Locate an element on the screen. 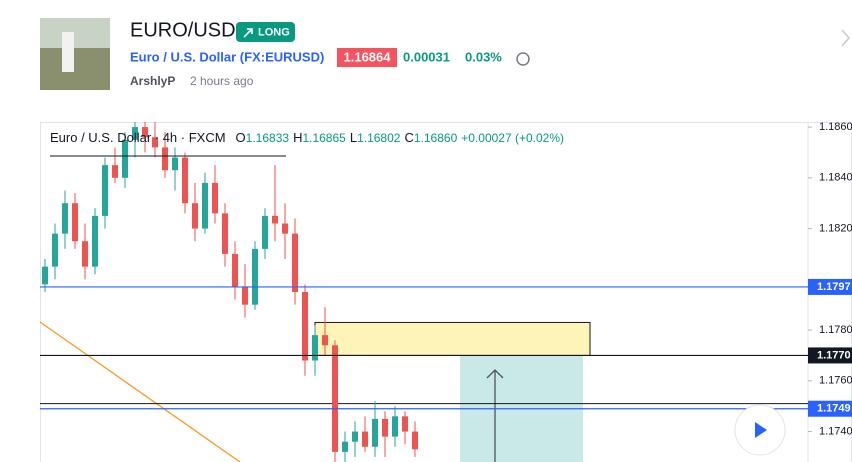 This screenshot has height=462, width=852. author: ArshlyP is located at coordinates (152, 81).